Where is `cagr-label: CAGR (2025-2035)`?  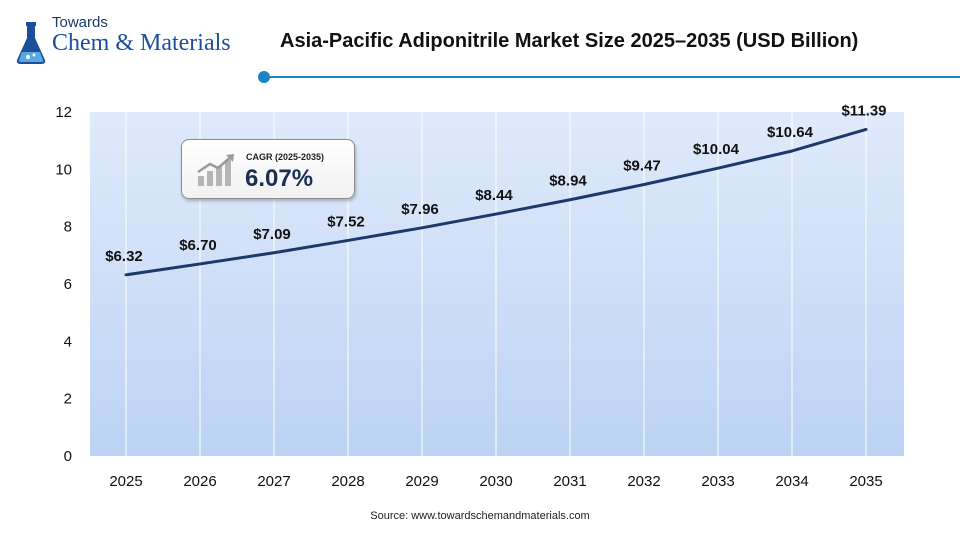
cagr-label: CAGR (2025-2035) is located at coordinates (285, 157).